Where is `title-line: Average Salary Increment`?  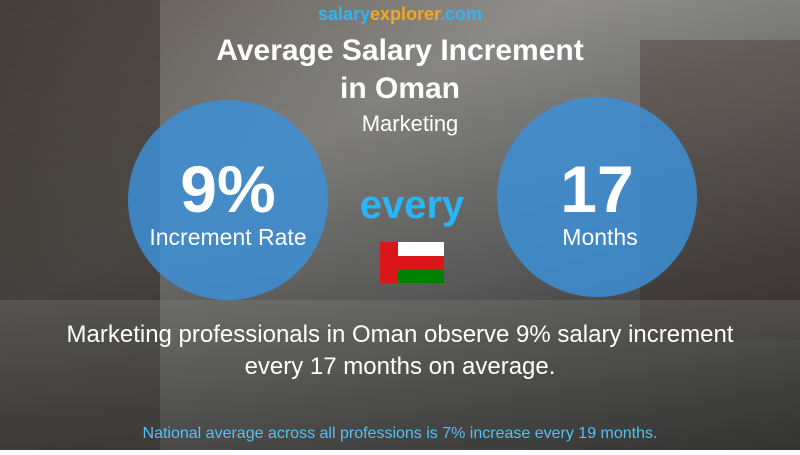
title-line: Average Salary Increment is located at coordinates (399, 50).